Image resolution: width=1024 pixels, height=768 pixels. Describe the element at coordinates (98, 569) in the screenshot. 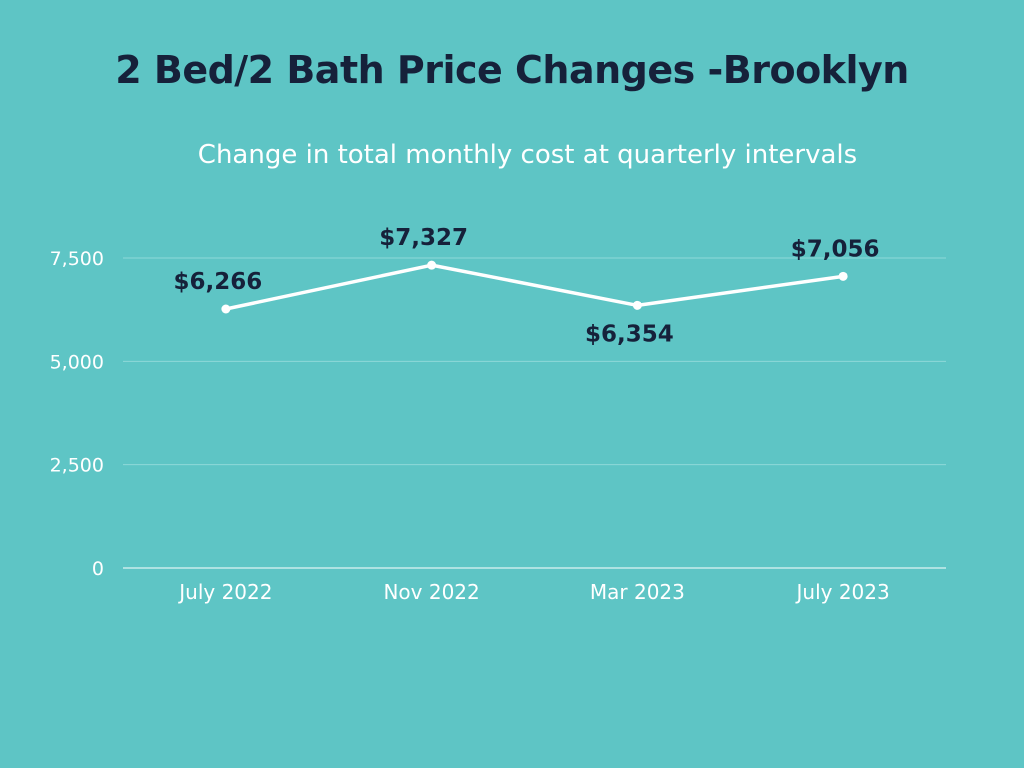

I see `y-tick-label: 0` at that location.